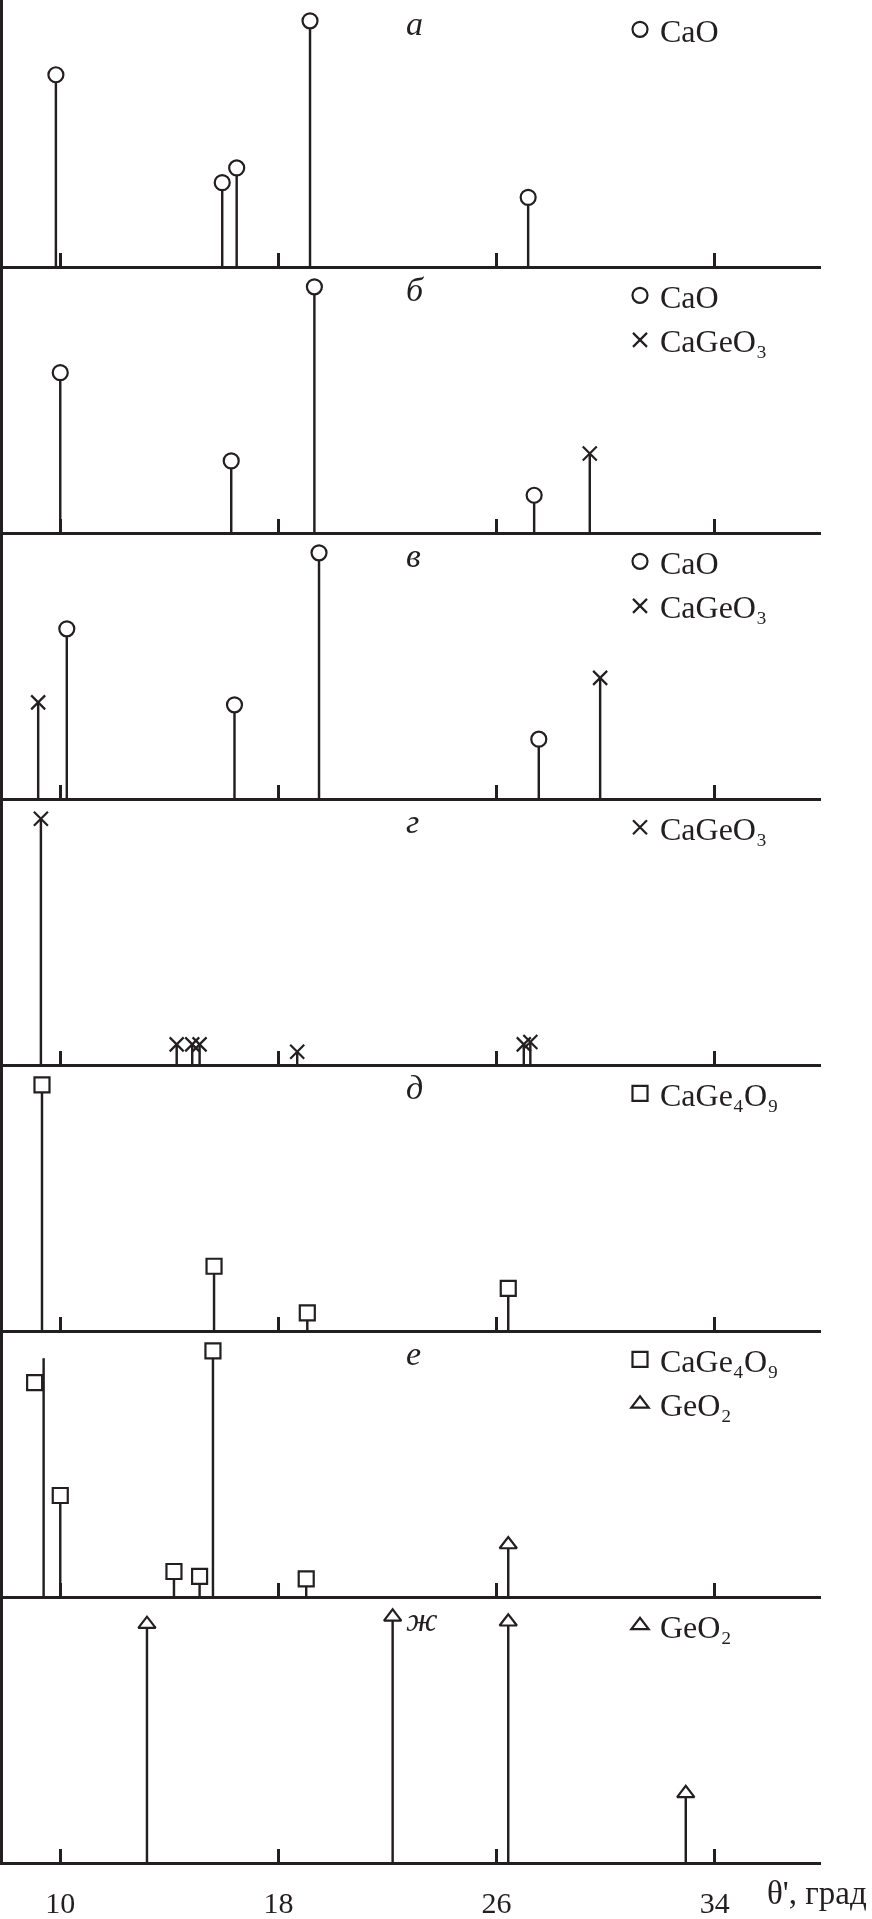 This screenshot has width=872, height=1919. I want to click on chart-title: е, so click(414, 1353).